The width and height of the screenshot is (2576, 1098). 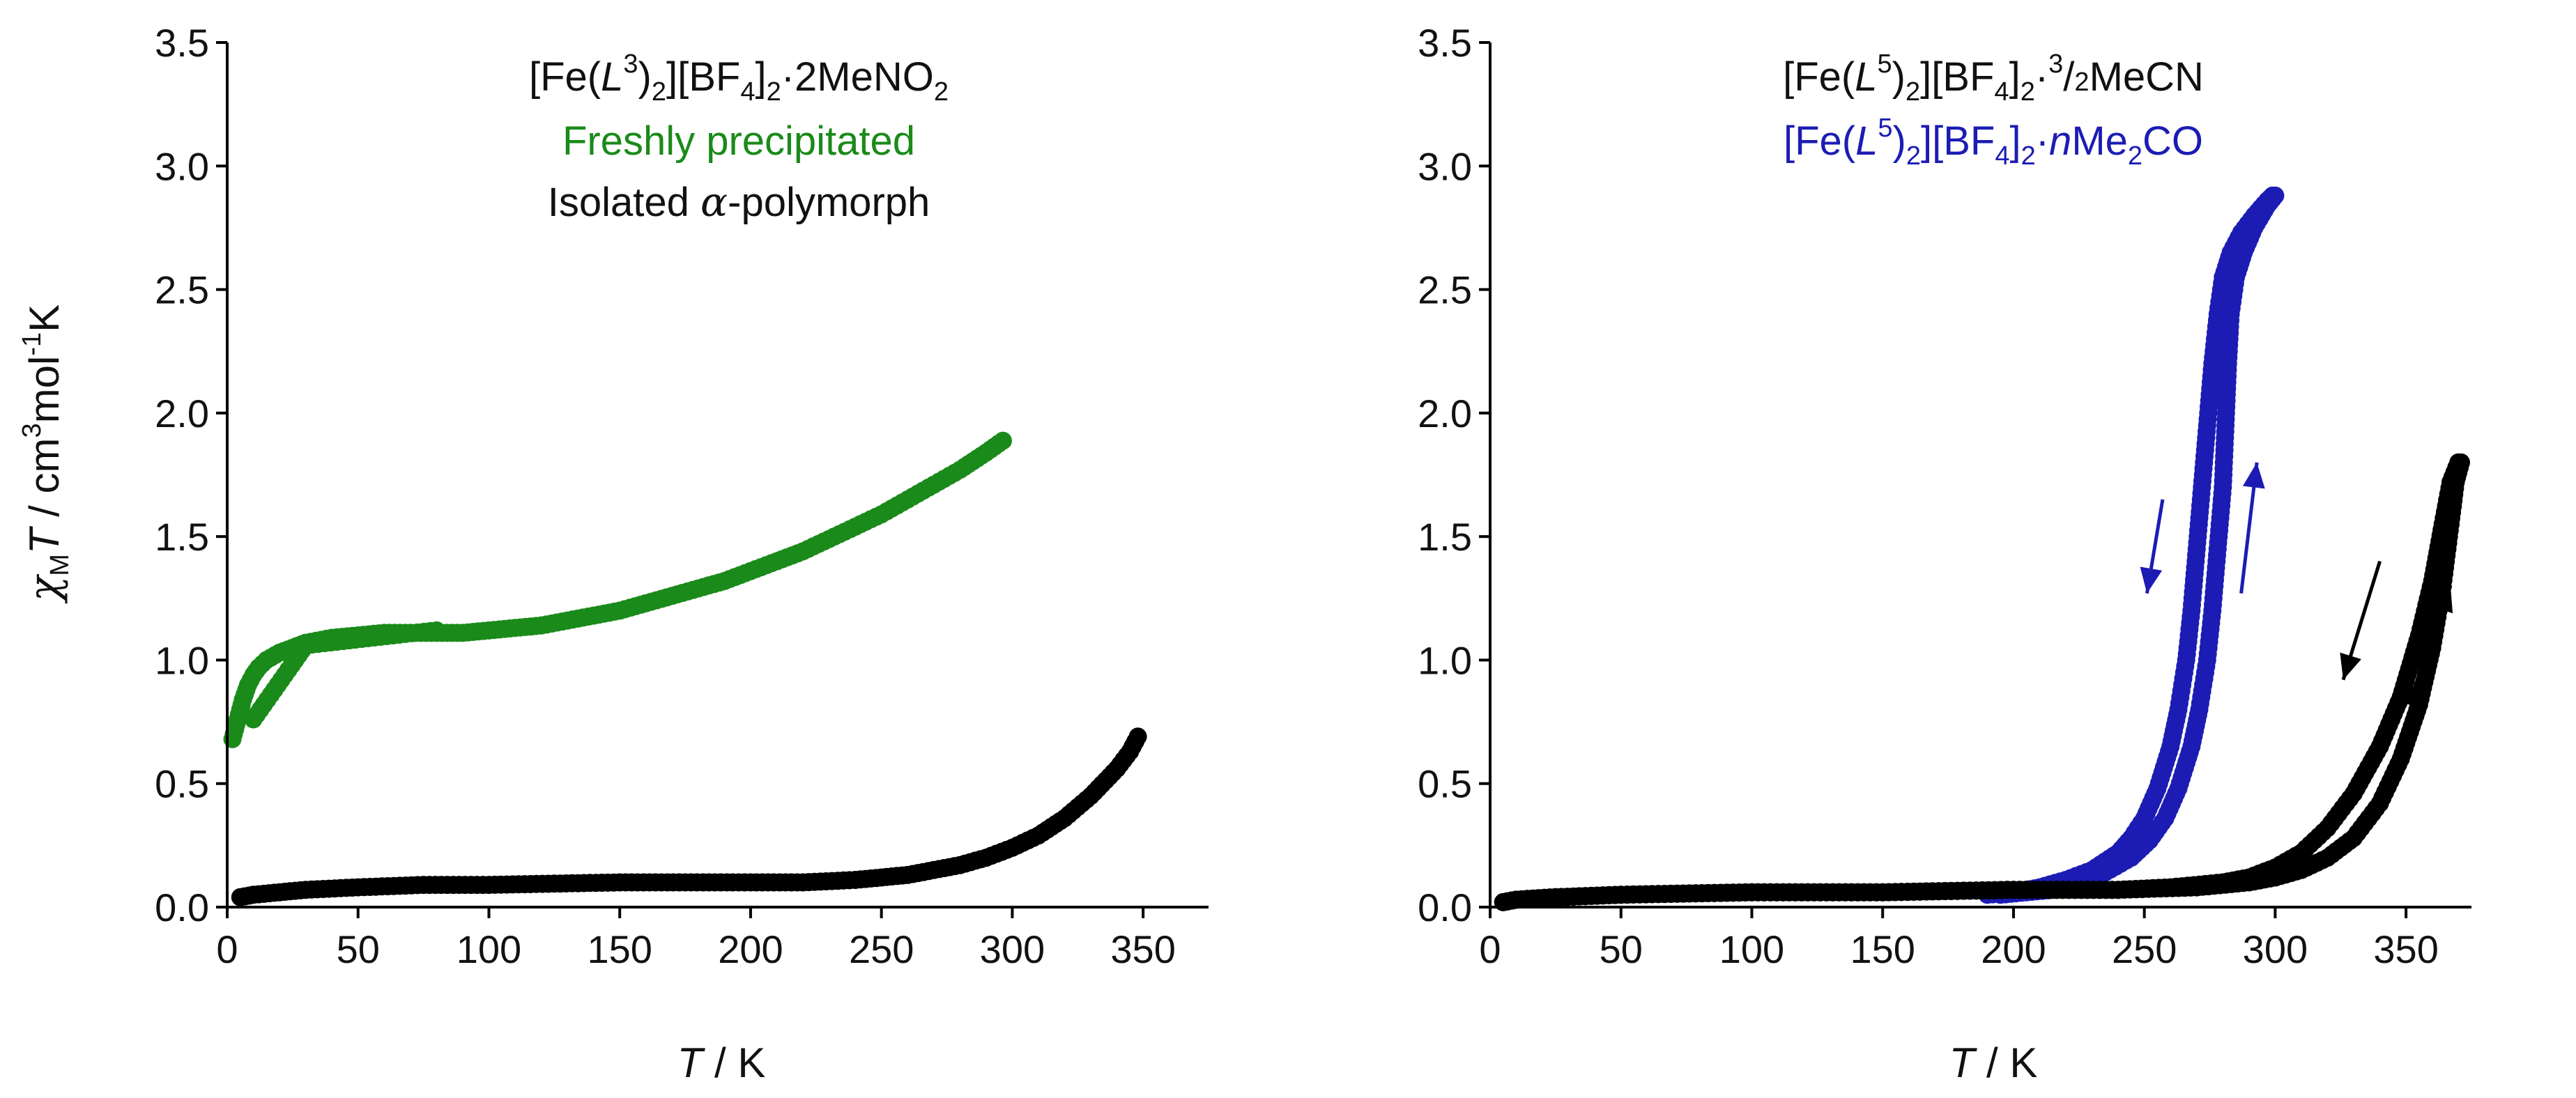 What do you see at coordinates (1993, 142) in the screenshot?
I see `right-legend-line2: [Fe(L5)2][BF4]2·nMe2CO` at bounding box center [1993, 142].